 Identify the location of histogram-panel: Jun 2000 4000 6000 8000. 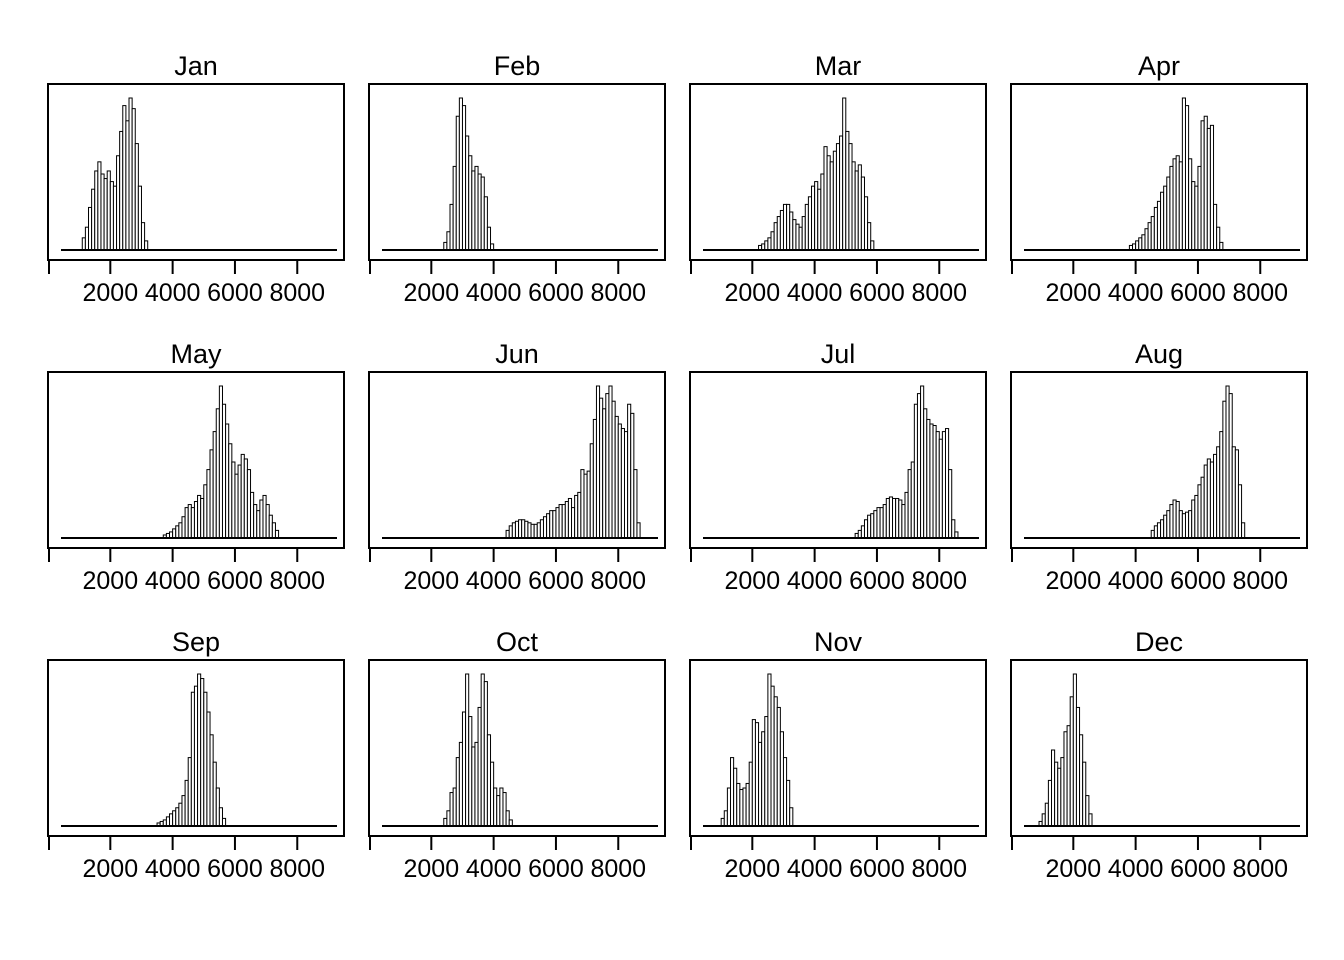
(517, 466).